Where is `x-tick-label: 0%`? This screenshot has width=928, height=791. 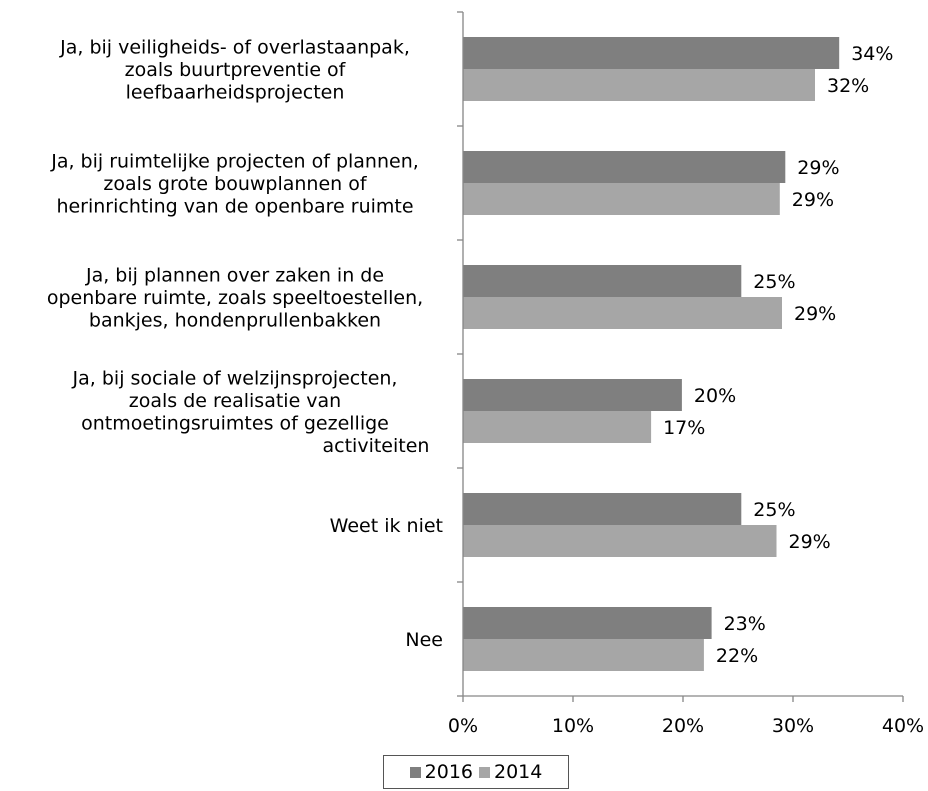
x-tick-label: 0% is located at coordinates (463, 726).